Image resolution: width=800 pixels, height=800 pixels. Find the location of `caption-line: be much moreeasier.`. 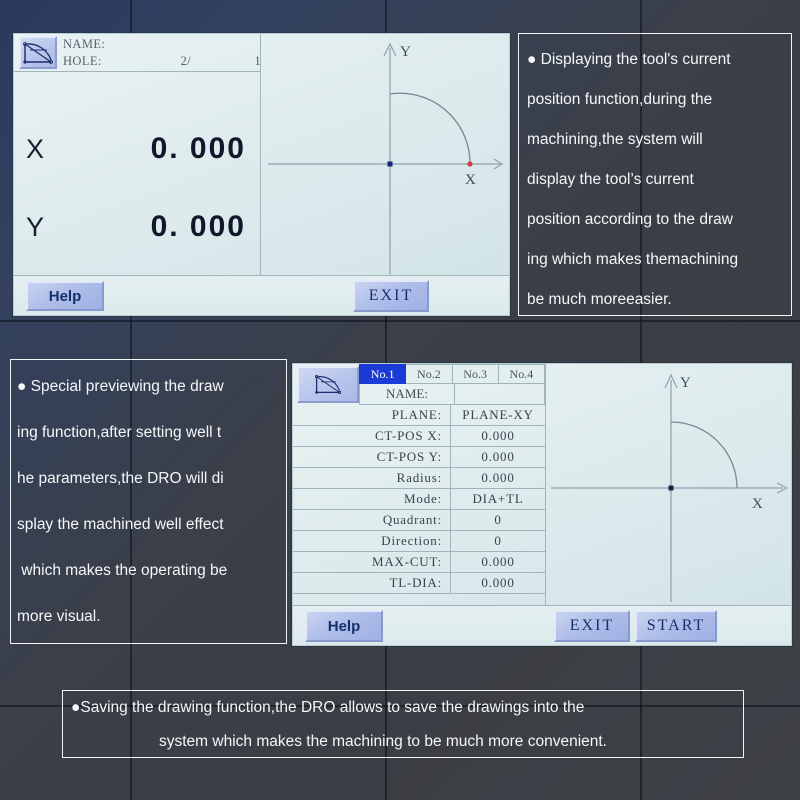

caption-line: be much moreeasier. is located at coordinates (599, 299).